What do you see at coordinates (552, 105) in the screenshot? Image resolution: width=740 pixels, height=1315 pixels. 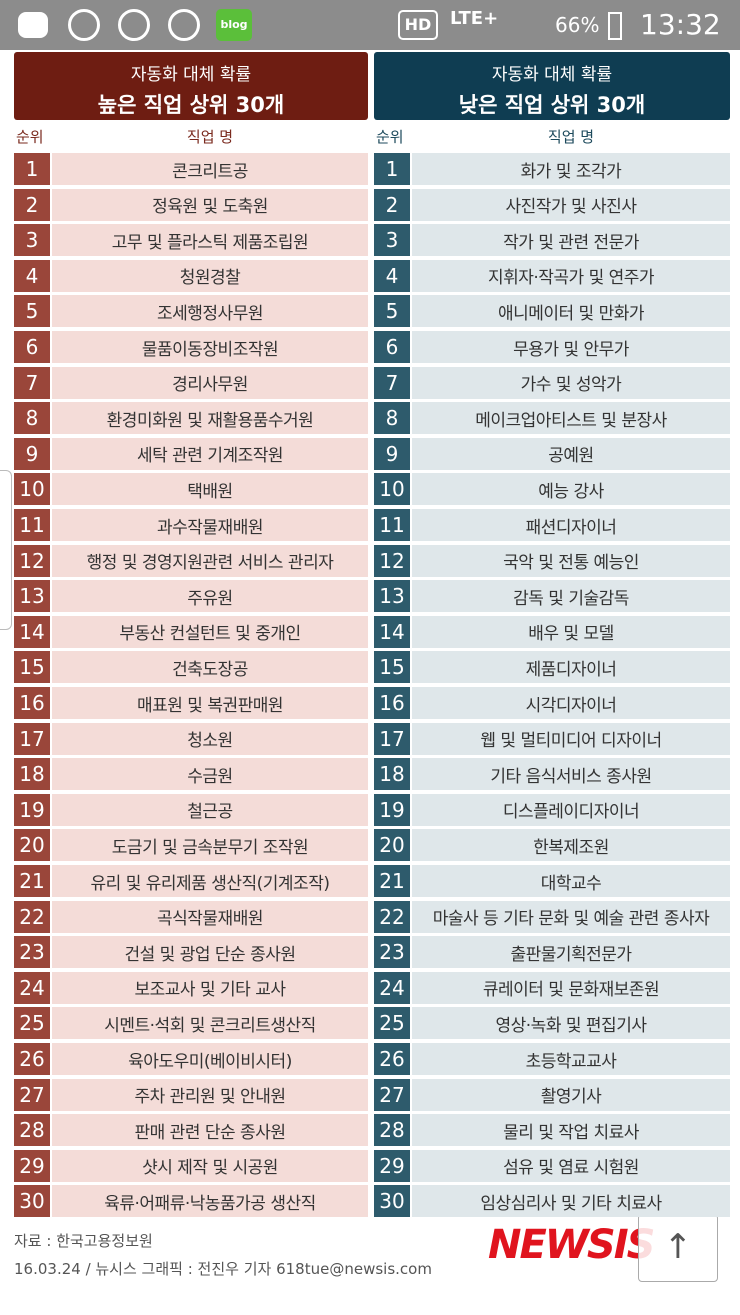 I see `header-title: 낮은 직업 상위 30개` at bounding box center [552, 105].